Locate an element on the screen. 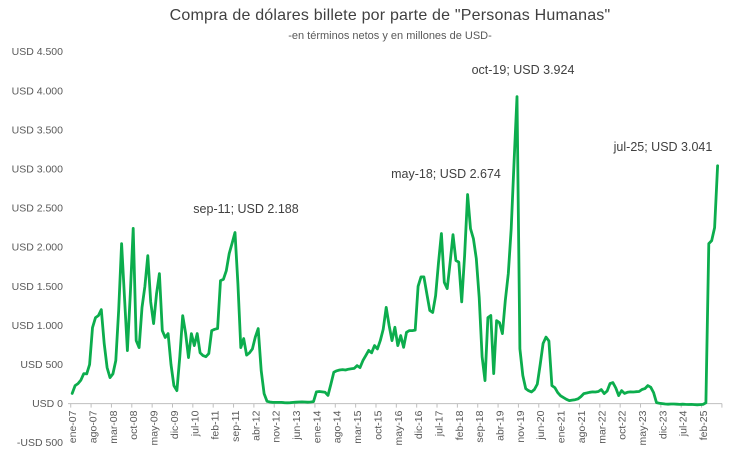 The image size is (730, 453). x-axis-label: ene-21 is located at coordinates (562, 426).